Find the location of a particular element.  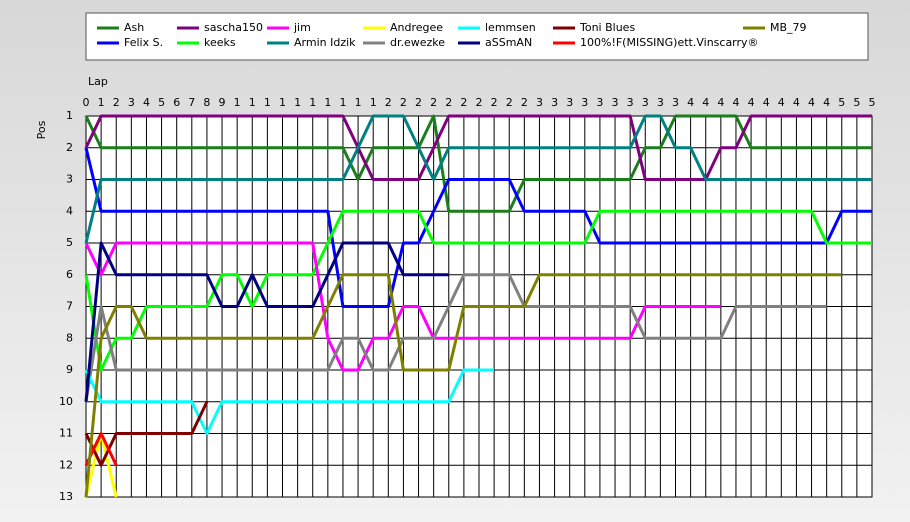

legend-label: jim is located at coordinates (302, 27).